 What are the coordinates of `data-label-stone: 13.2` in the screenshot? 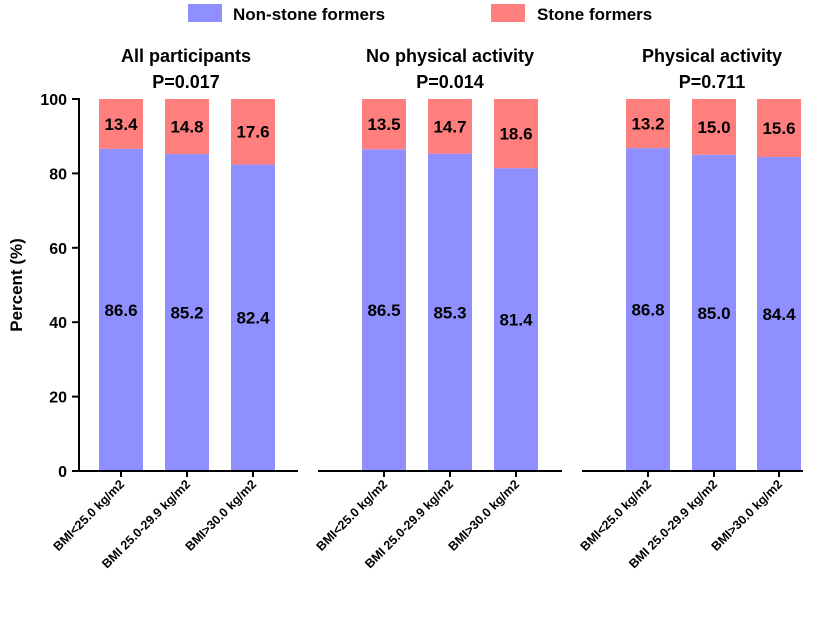 It's located at (647, 124).